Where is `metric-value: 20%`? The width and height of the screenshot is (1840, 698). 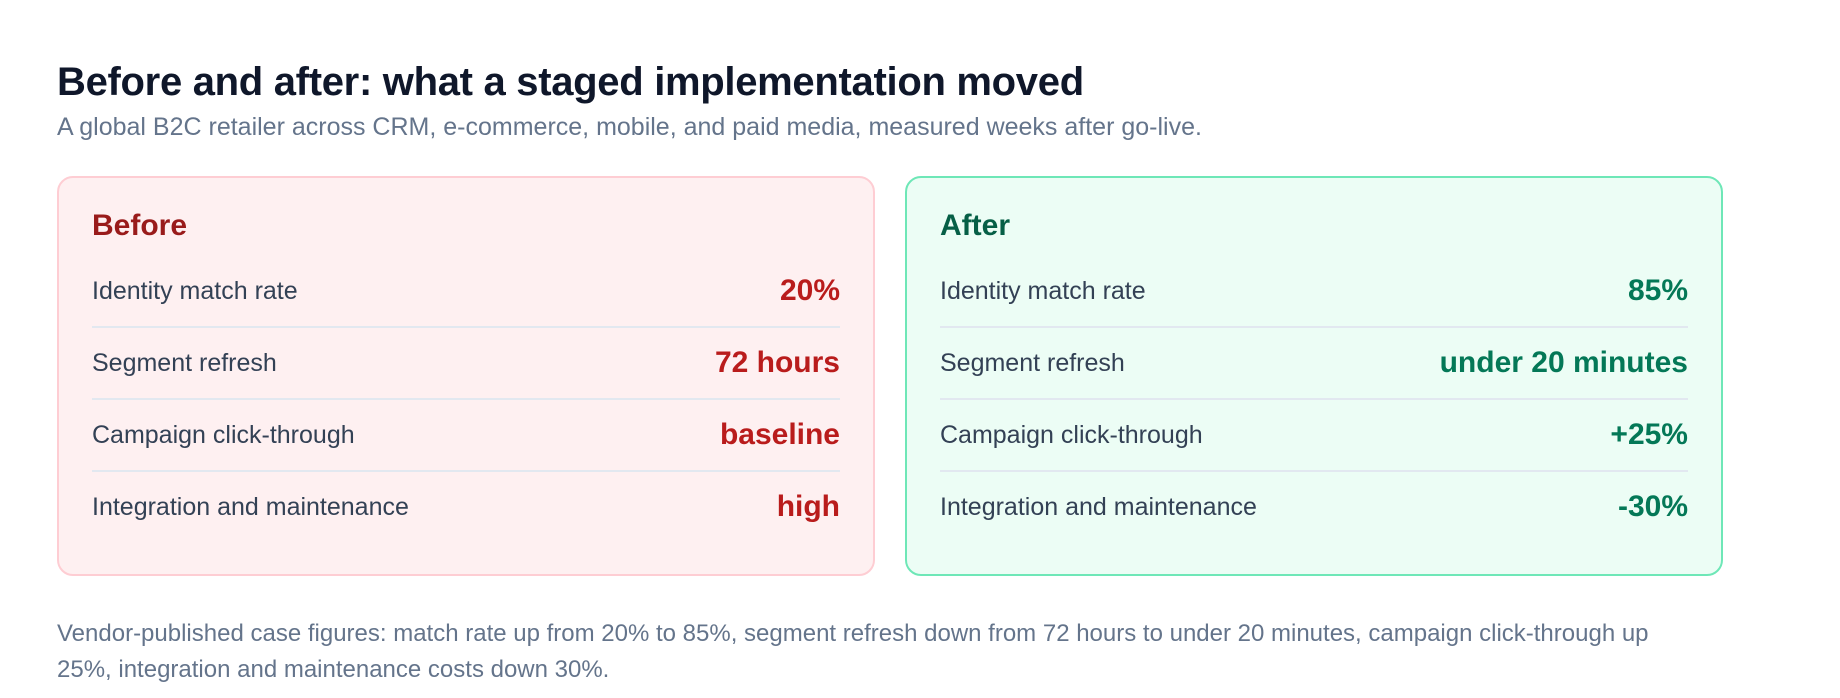
metric-value: 20% is located at coordinates (809, 290).